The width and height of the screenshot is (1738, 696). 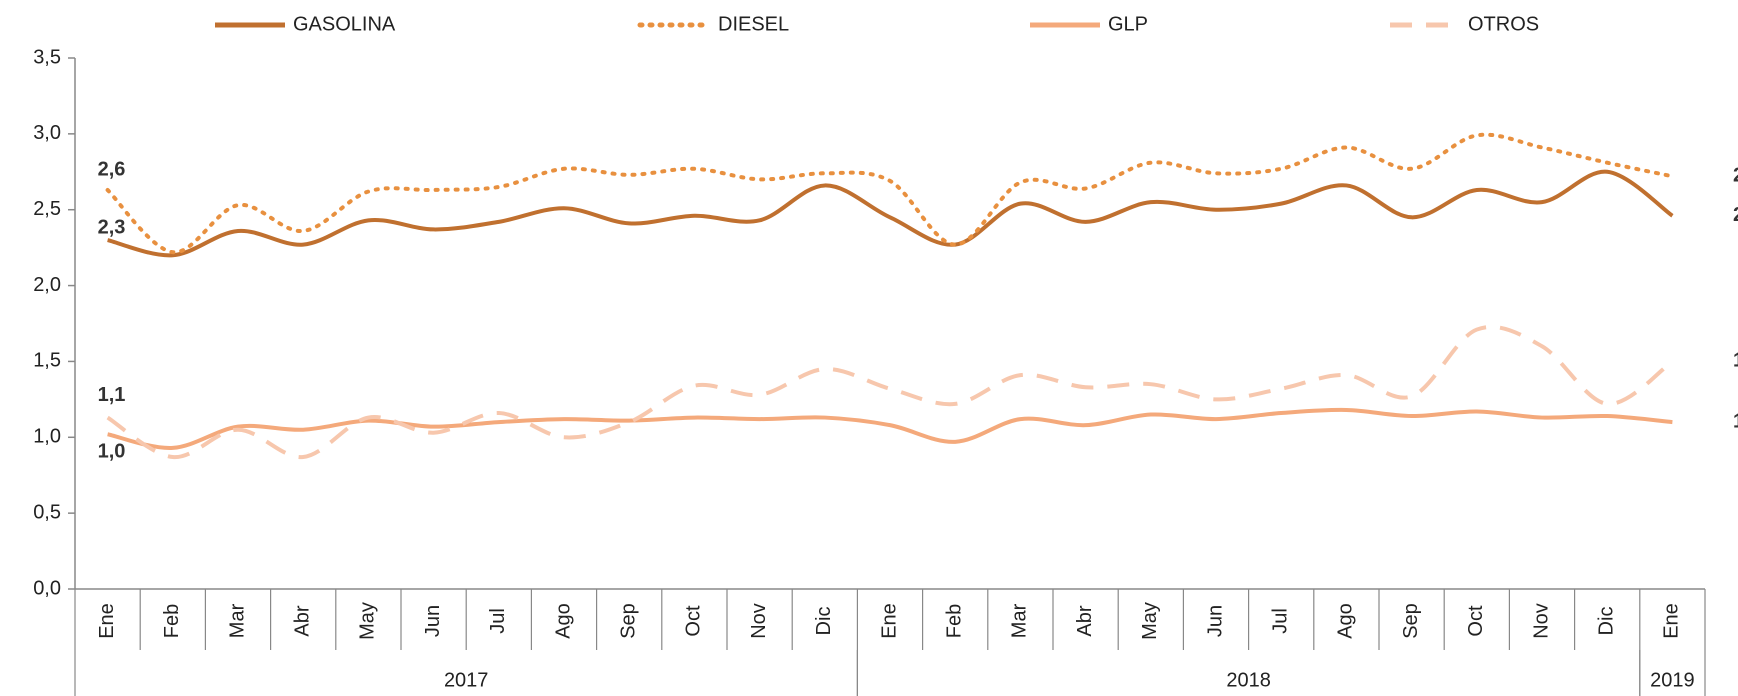 I want to click on y-tick-label: 3,5, so click(x=47, y=57).